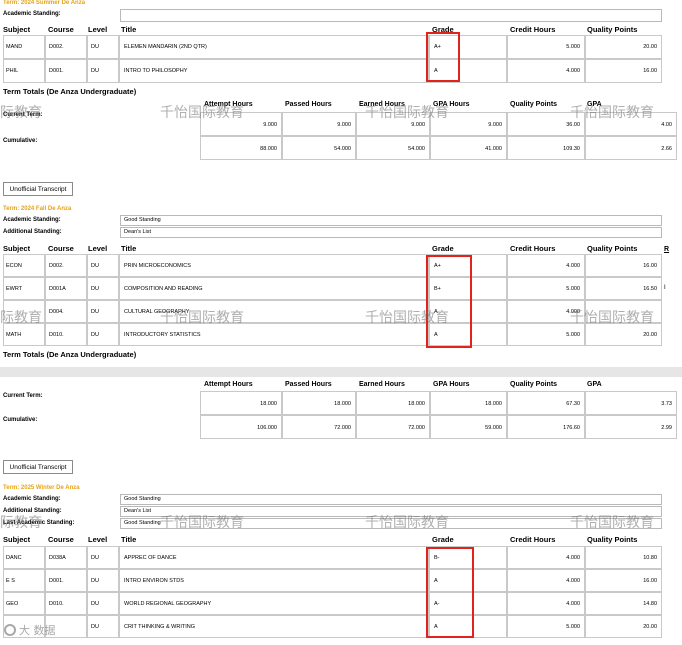 The width and height of the screenshot is (682, 645). I want to click on term-totals-title: Term Totals (De Anza Undergraduate), so click(70, 91).